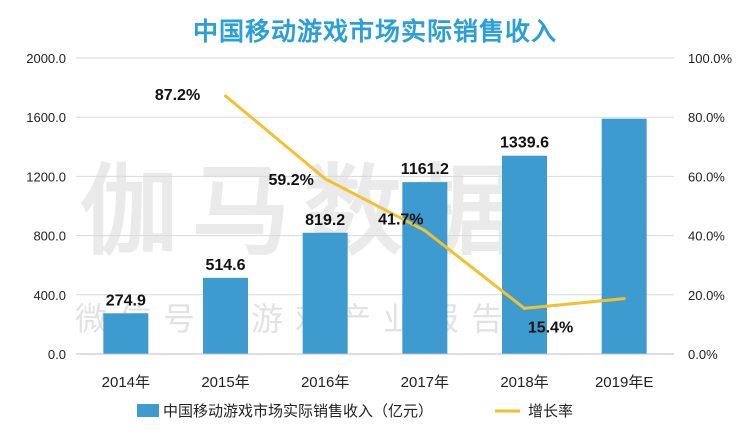  I want to click on bar-value-label: 1339.6, so click(524, 143).